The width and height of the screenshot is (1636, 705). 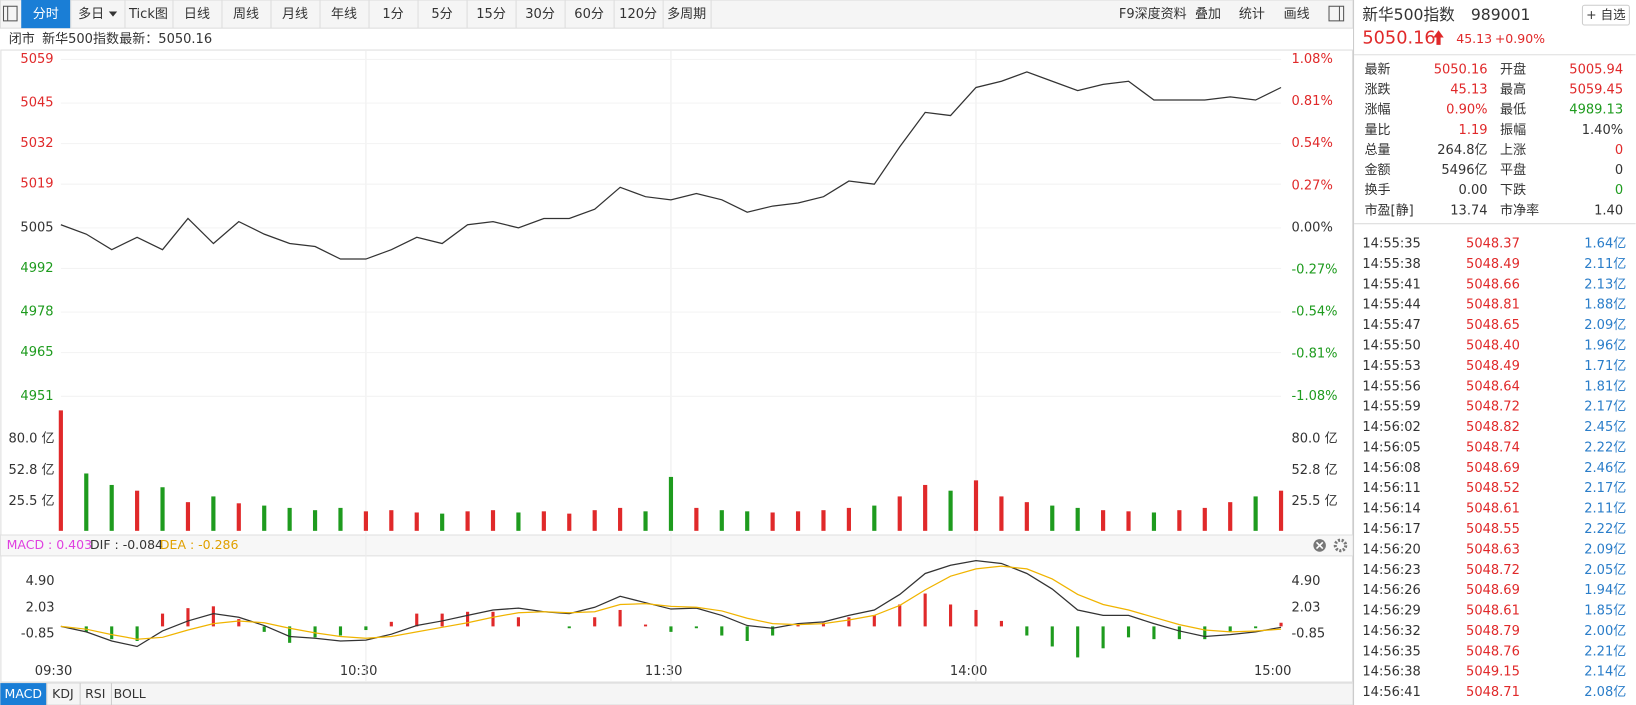 What do you see at coordinates (1340, 545) in the screenshot?
I see `settings-icon` at bounding box center [1340, 545].